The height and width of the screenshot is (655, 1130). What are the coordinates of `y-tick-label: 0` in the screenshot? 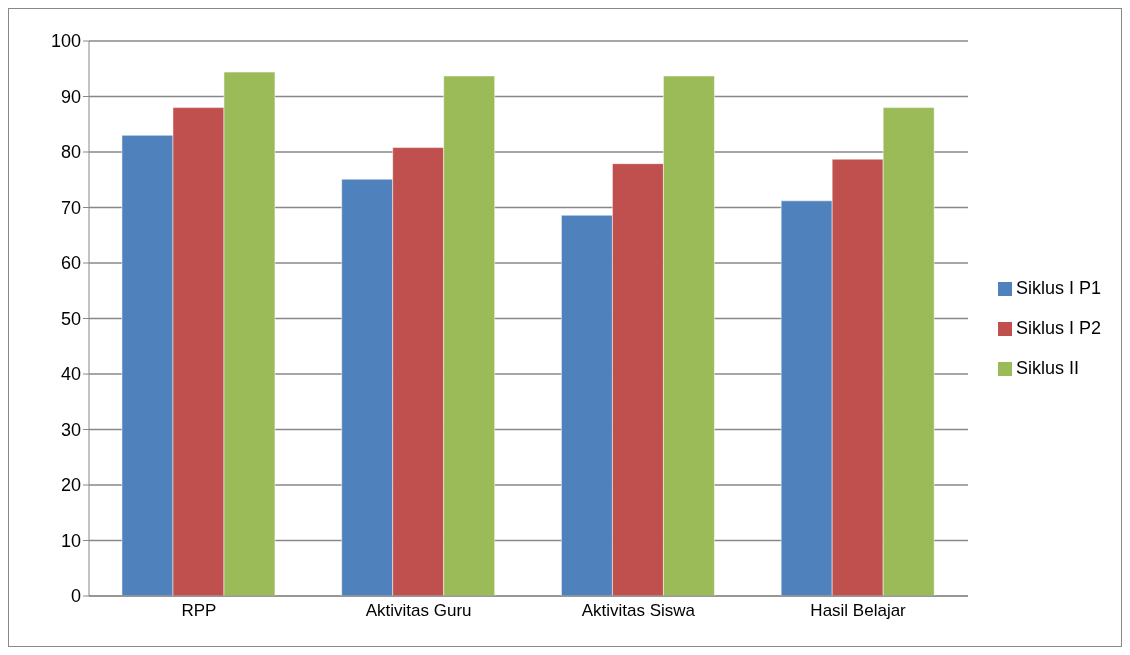 It's located at (75, 596).